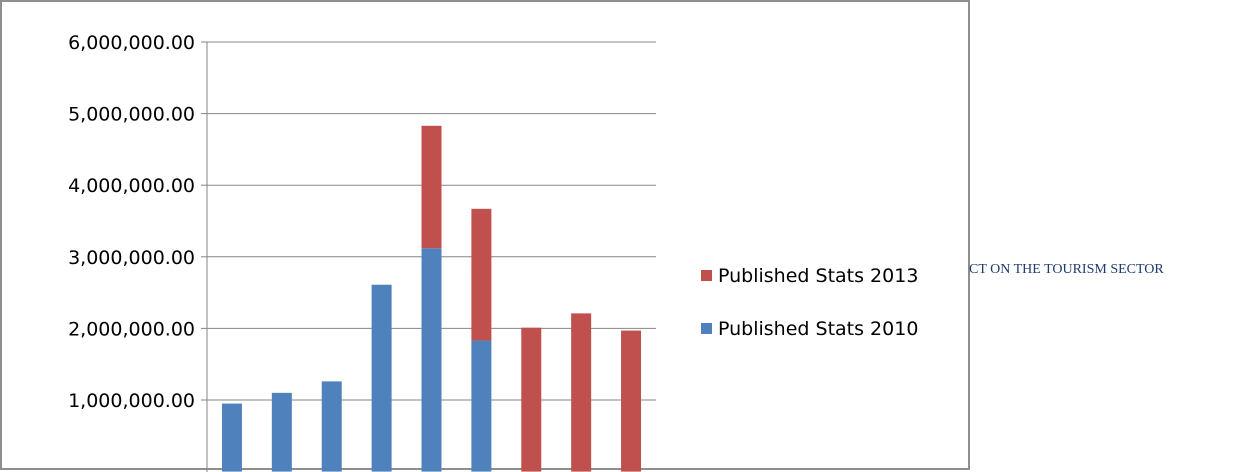 This screenshot has height=472, width=1238. Describe the element at coordinates (131, 186) in the screenshot. I see `y-tick-label: 4,000,000.00` at that location.